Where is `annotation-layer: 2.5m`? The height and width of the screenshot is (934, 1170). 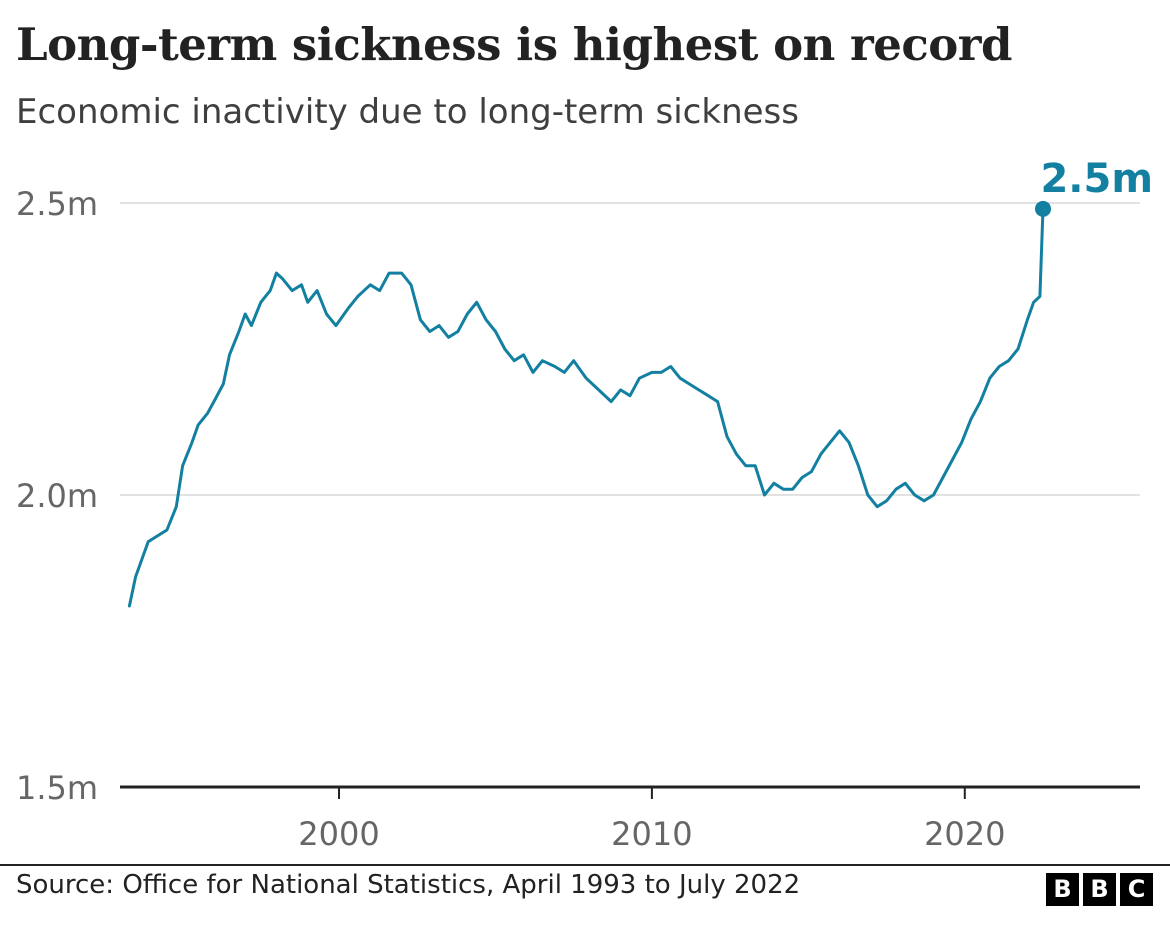
annotation-layer: 2.5m is located at coordinates (1094, 186).